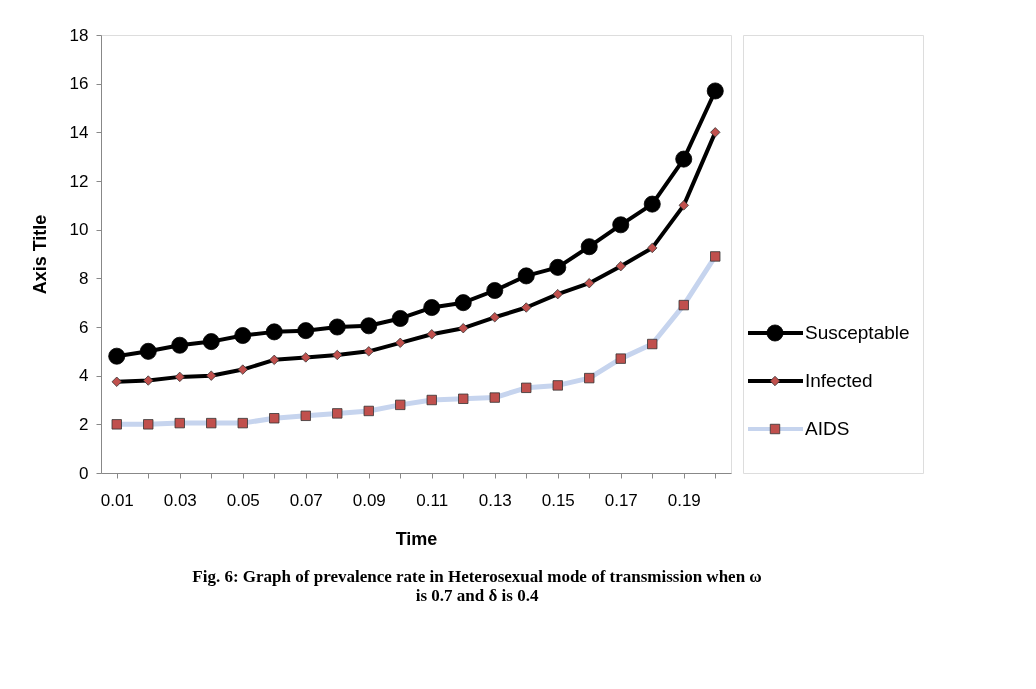  I want to click on caption: Fig. 6: Graph of prevalence rate in Heterosexual mode of transmission when ω is 0.7 and δ is 0.4, so click(477, 585).